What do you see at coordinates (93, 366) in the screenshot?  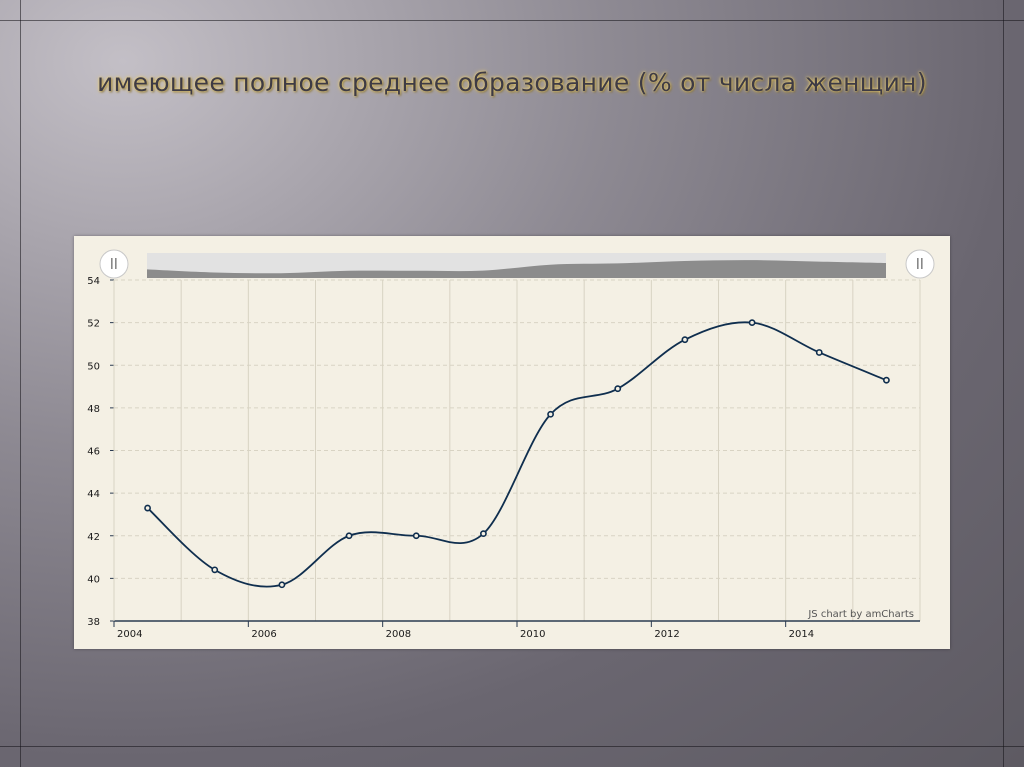 I see `y-tick-label: 50` at bounding box center [93, 366].